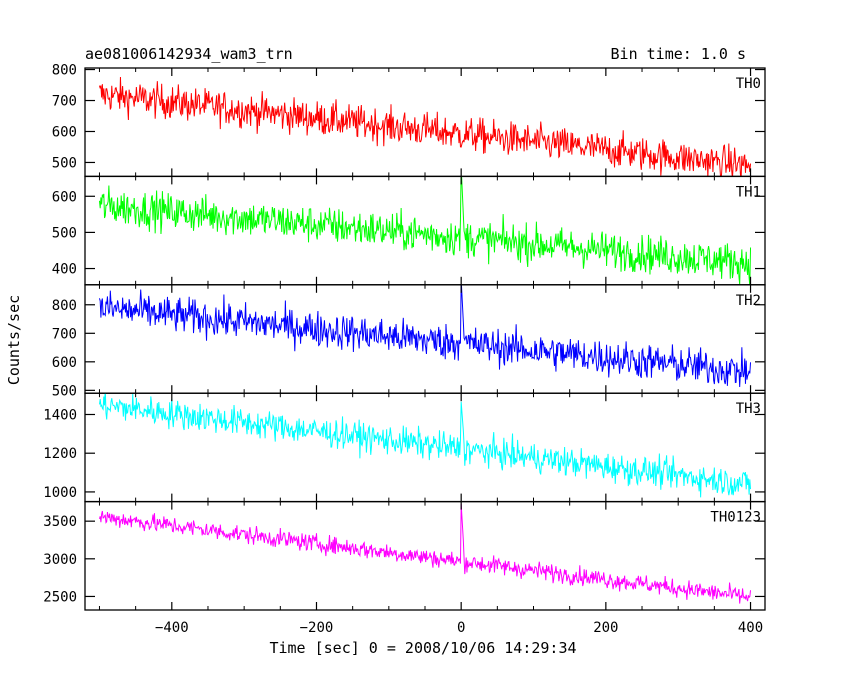 The height and width of the screenshot is (680, 850). What do you see at coordinates (748, 192) in the screenshot?
I see `panel-name-th1: TH1` at bounding box center [748, 192].